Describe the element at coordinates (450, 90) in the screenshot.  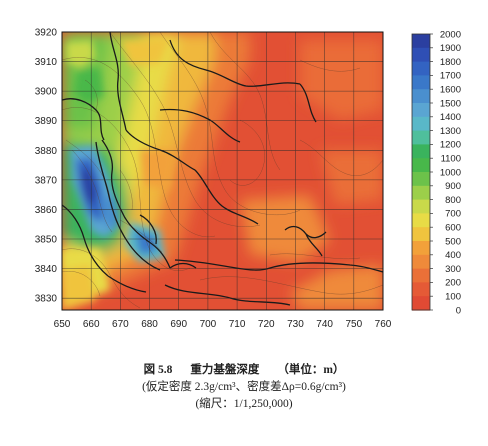
I see `colorbar-label: 1600` at that location.